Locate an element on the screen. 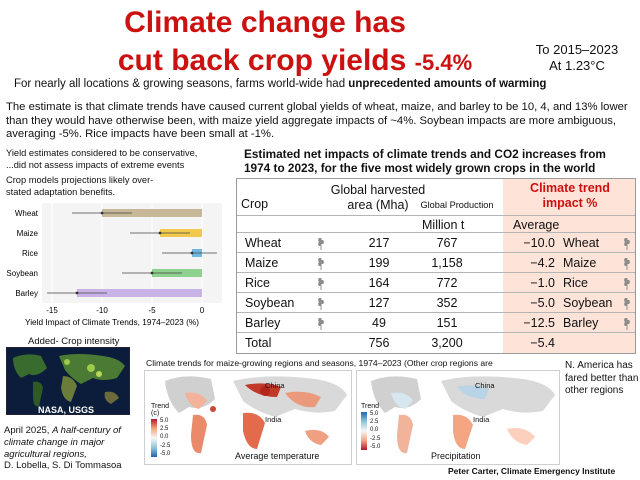 Image resolution: width=640 pixels, height=480 pixels. precip-legend-tick: 2.5 is located at coordinates (374, 422).